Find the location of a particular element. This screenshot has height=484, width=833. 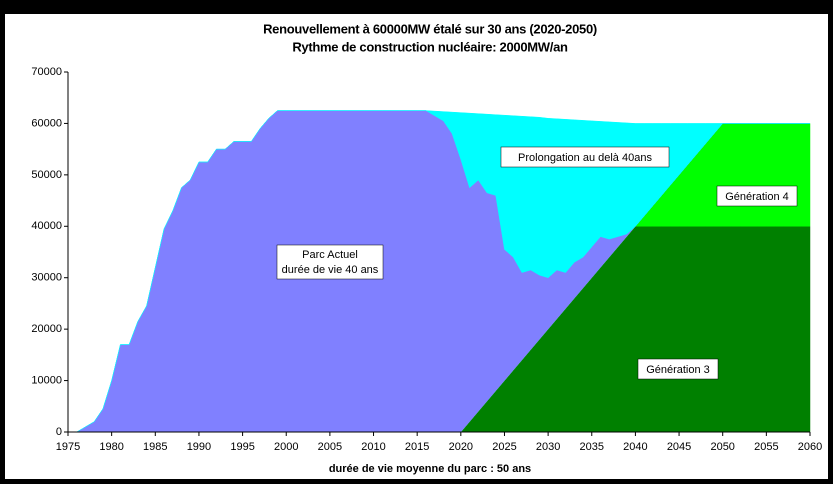

y-tick-label: 20000 is located at coordinates (46, 329).